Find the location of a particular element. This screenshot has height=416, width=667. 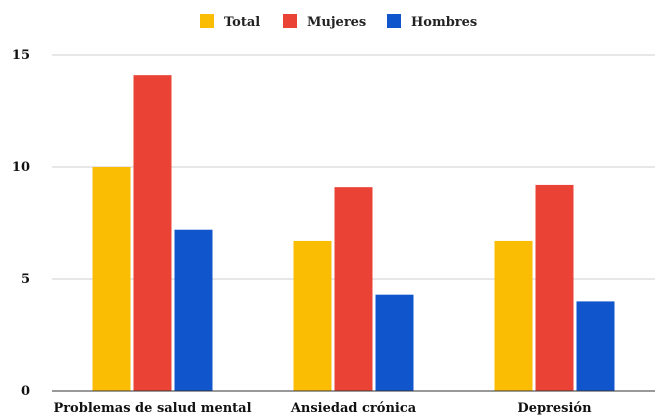

legend: Total Mujeres Hombres is located at coordinates (338, 22).